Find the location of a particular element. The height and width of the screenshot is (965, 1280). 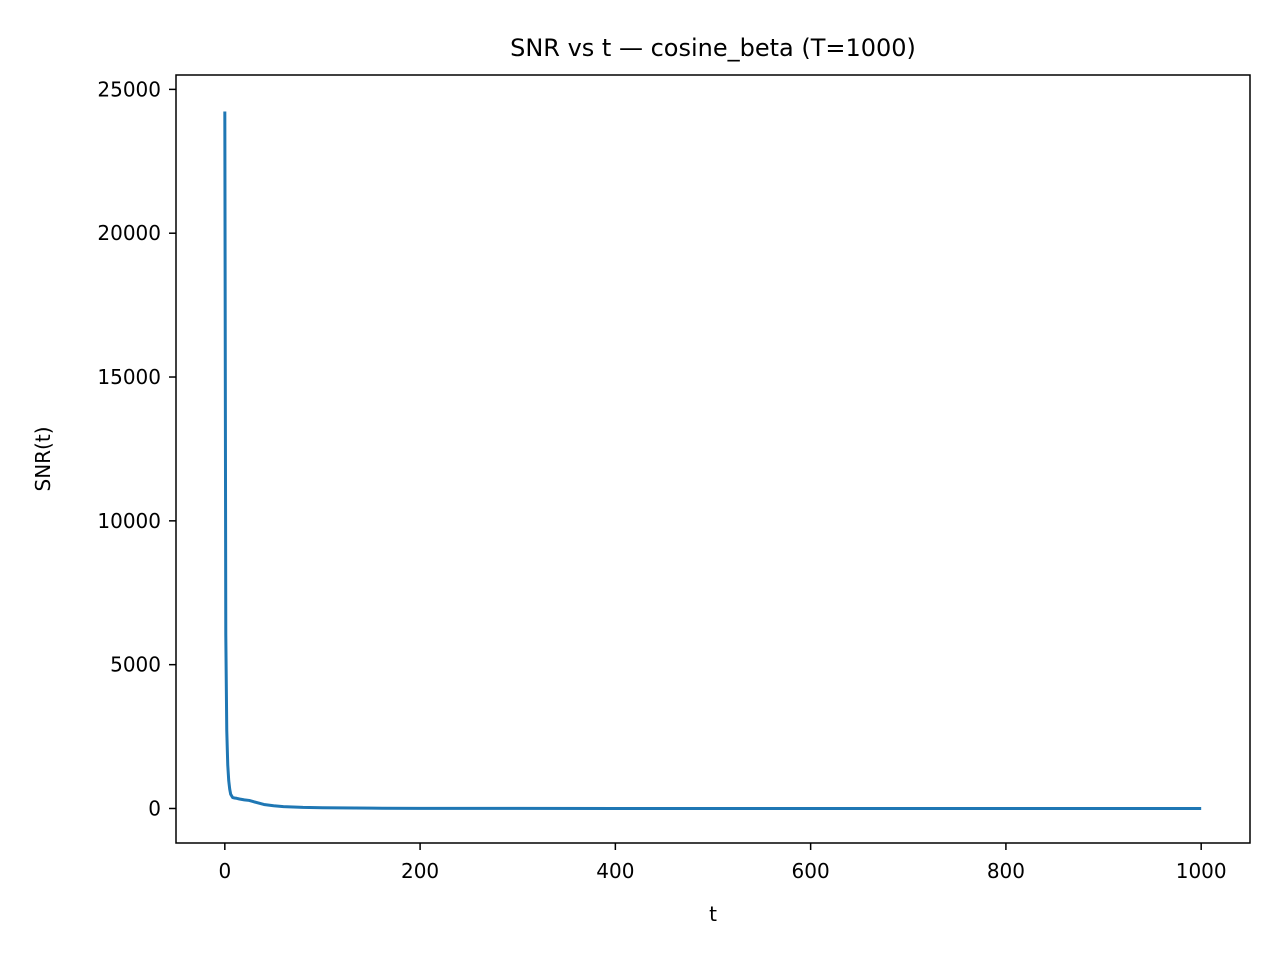

y-tick-label: 20000 is located at coordinates (129, 233).